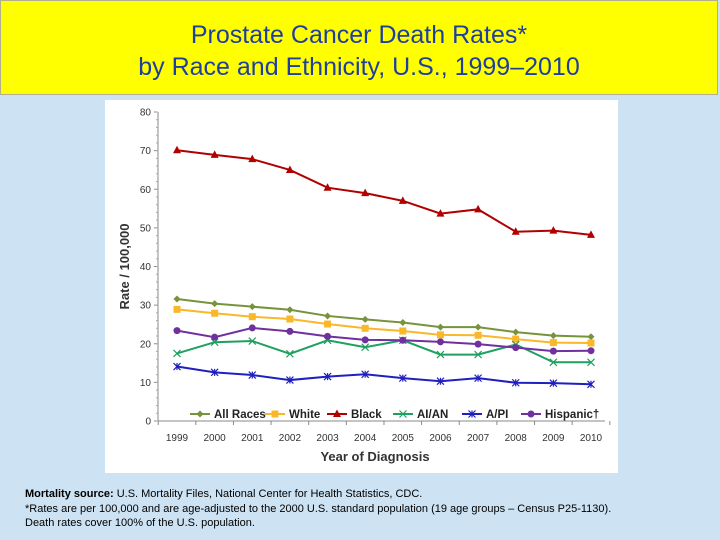  What do you see at coordinates (374, 456) in the screenshot?
I see `x-axis-label: Year of Diagnosis` at bounding box center [374, 456].